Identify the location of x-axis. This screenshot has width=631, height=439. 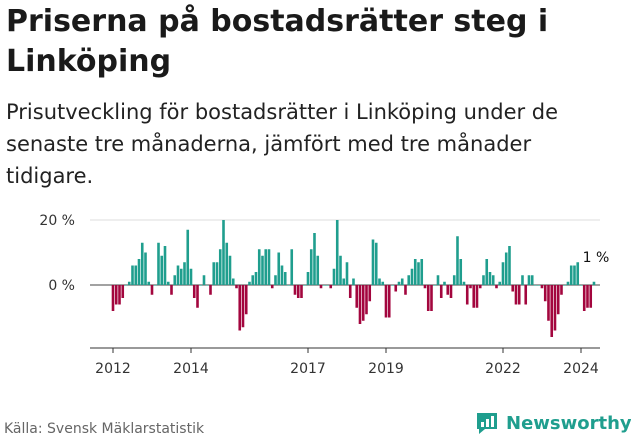
(345, 350).